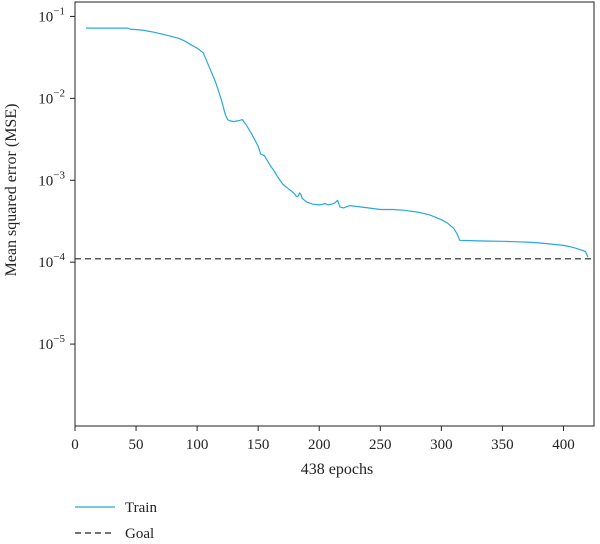 The width and height of the screenshot is (600, 544). I want to click on legend: Train Goal, so click(116, 521).